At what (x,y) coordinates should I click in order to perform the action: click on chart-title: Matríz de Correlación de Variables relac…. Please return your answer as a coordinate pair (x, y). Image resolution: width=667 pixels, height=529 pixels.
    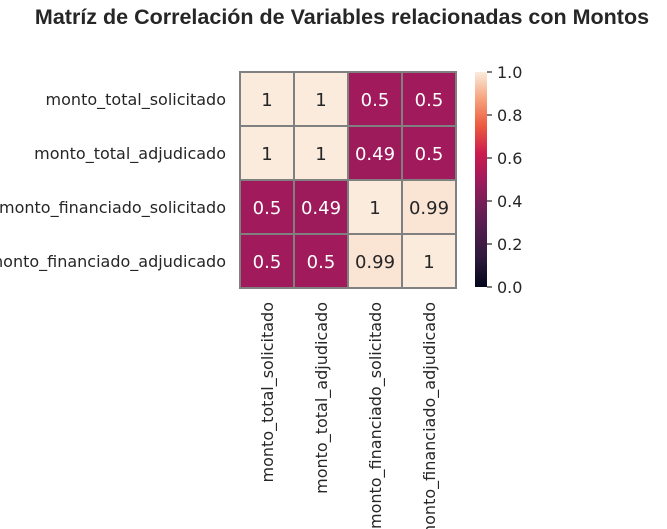
    Looking at the image, I should click on (342, 17).